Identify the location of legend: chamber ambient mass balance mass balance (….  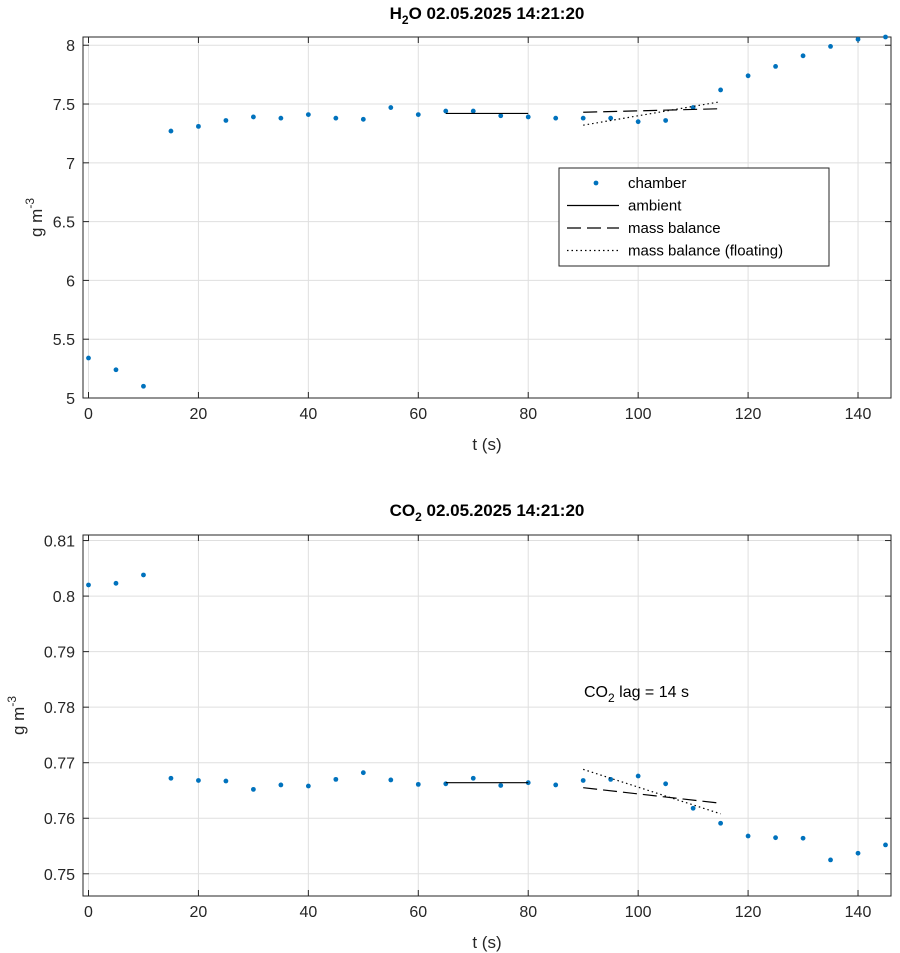
(694, 217).